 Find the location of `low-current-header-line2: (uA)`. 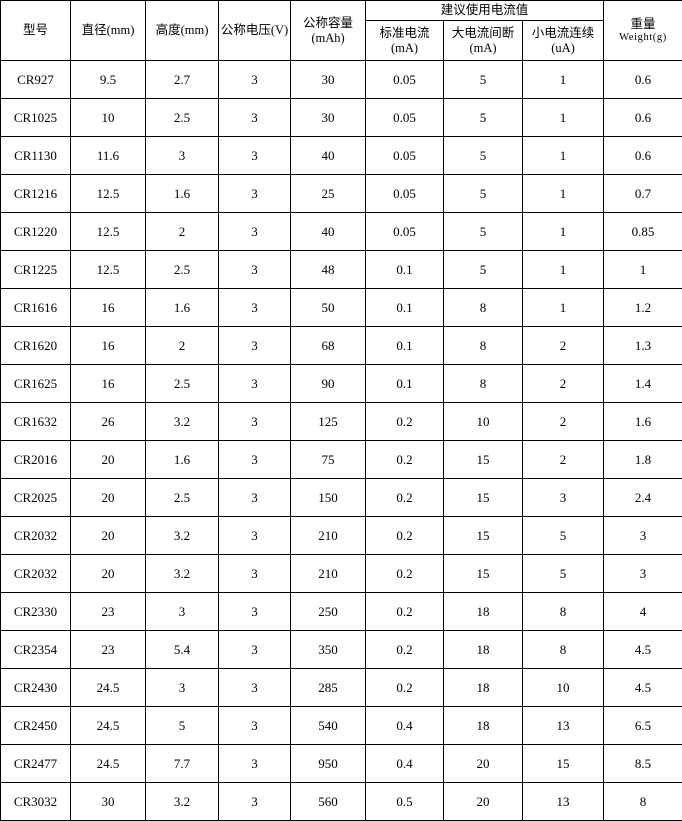

low-current-header-line2: (uA) is located at coordinates (563, 48).